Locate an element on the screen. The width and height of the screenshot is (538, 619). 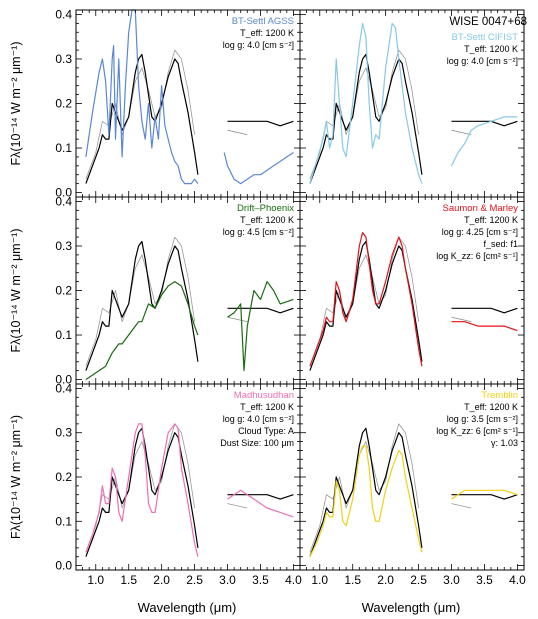
figure-title: WISE 0047+68 is located at coordinates (488, 22).